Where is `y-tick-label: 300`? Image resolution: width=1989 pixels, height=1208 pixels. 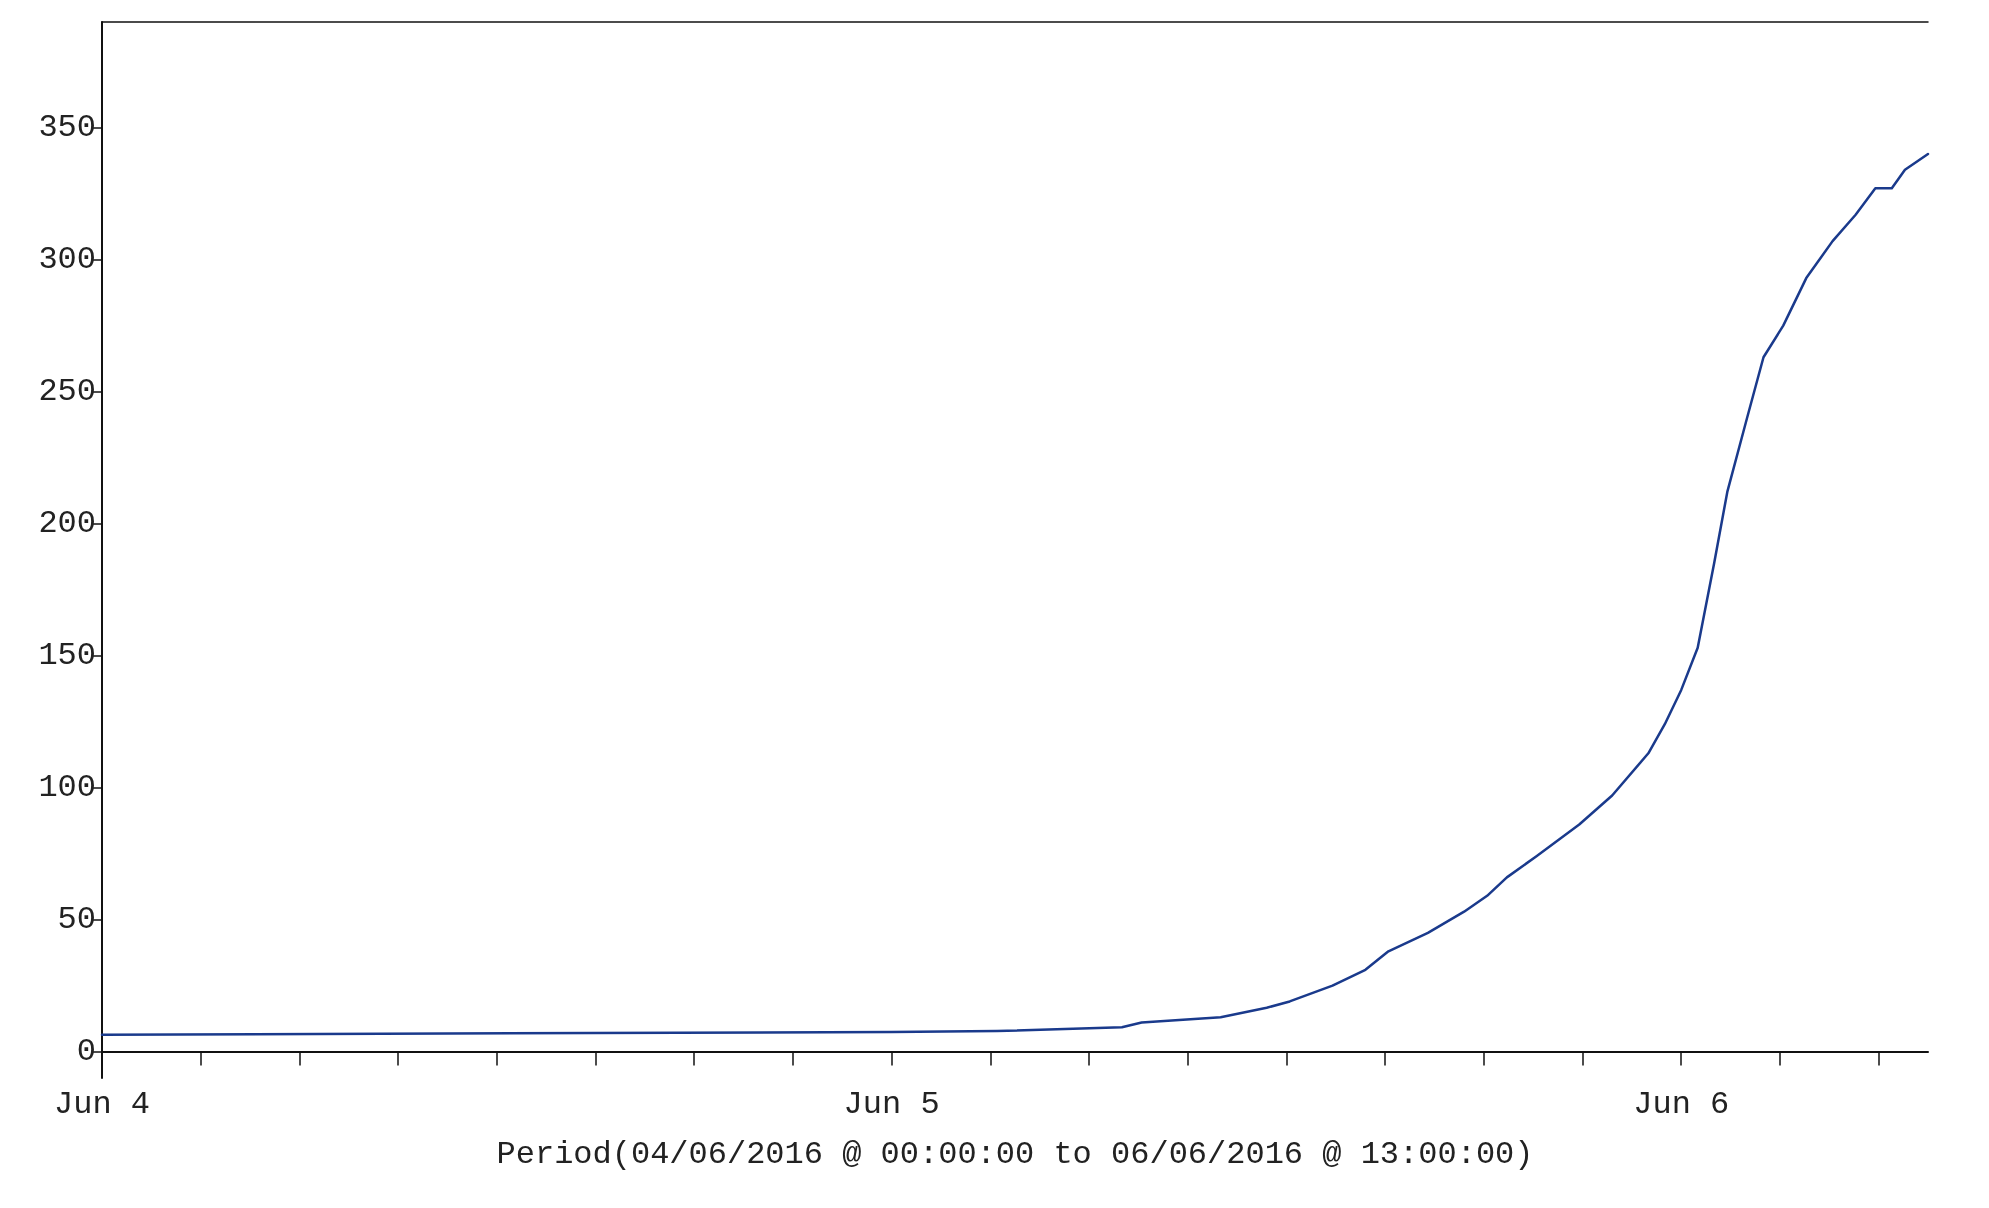 y-tick-label: 300 is located at coordinates (67, 260).